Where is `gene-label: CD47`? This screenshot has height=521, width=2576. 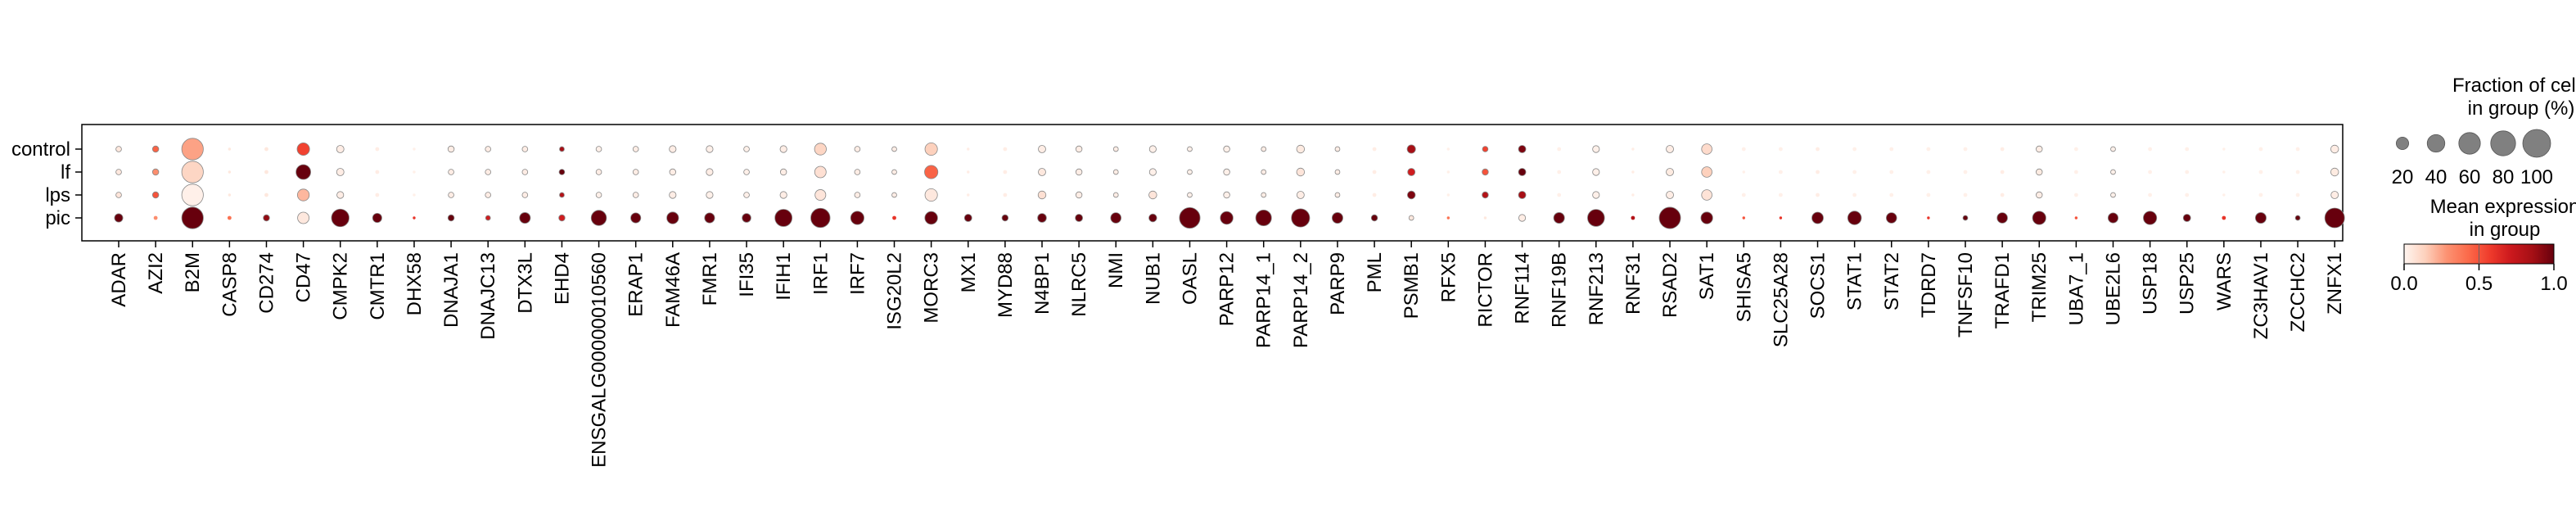
gene-label: CD47 is located at coordinates (304, 277).